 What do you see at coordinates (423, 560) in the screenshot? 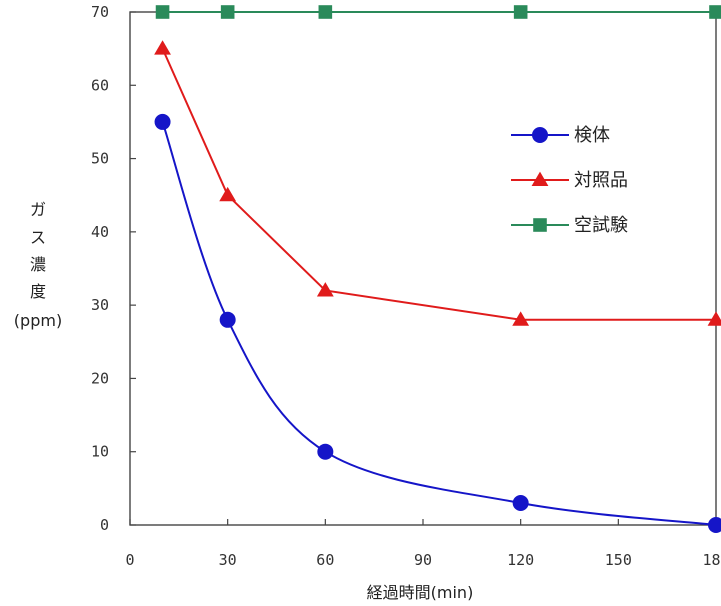
I see `x-tick-label: 90` at bounding box center [423, 560].